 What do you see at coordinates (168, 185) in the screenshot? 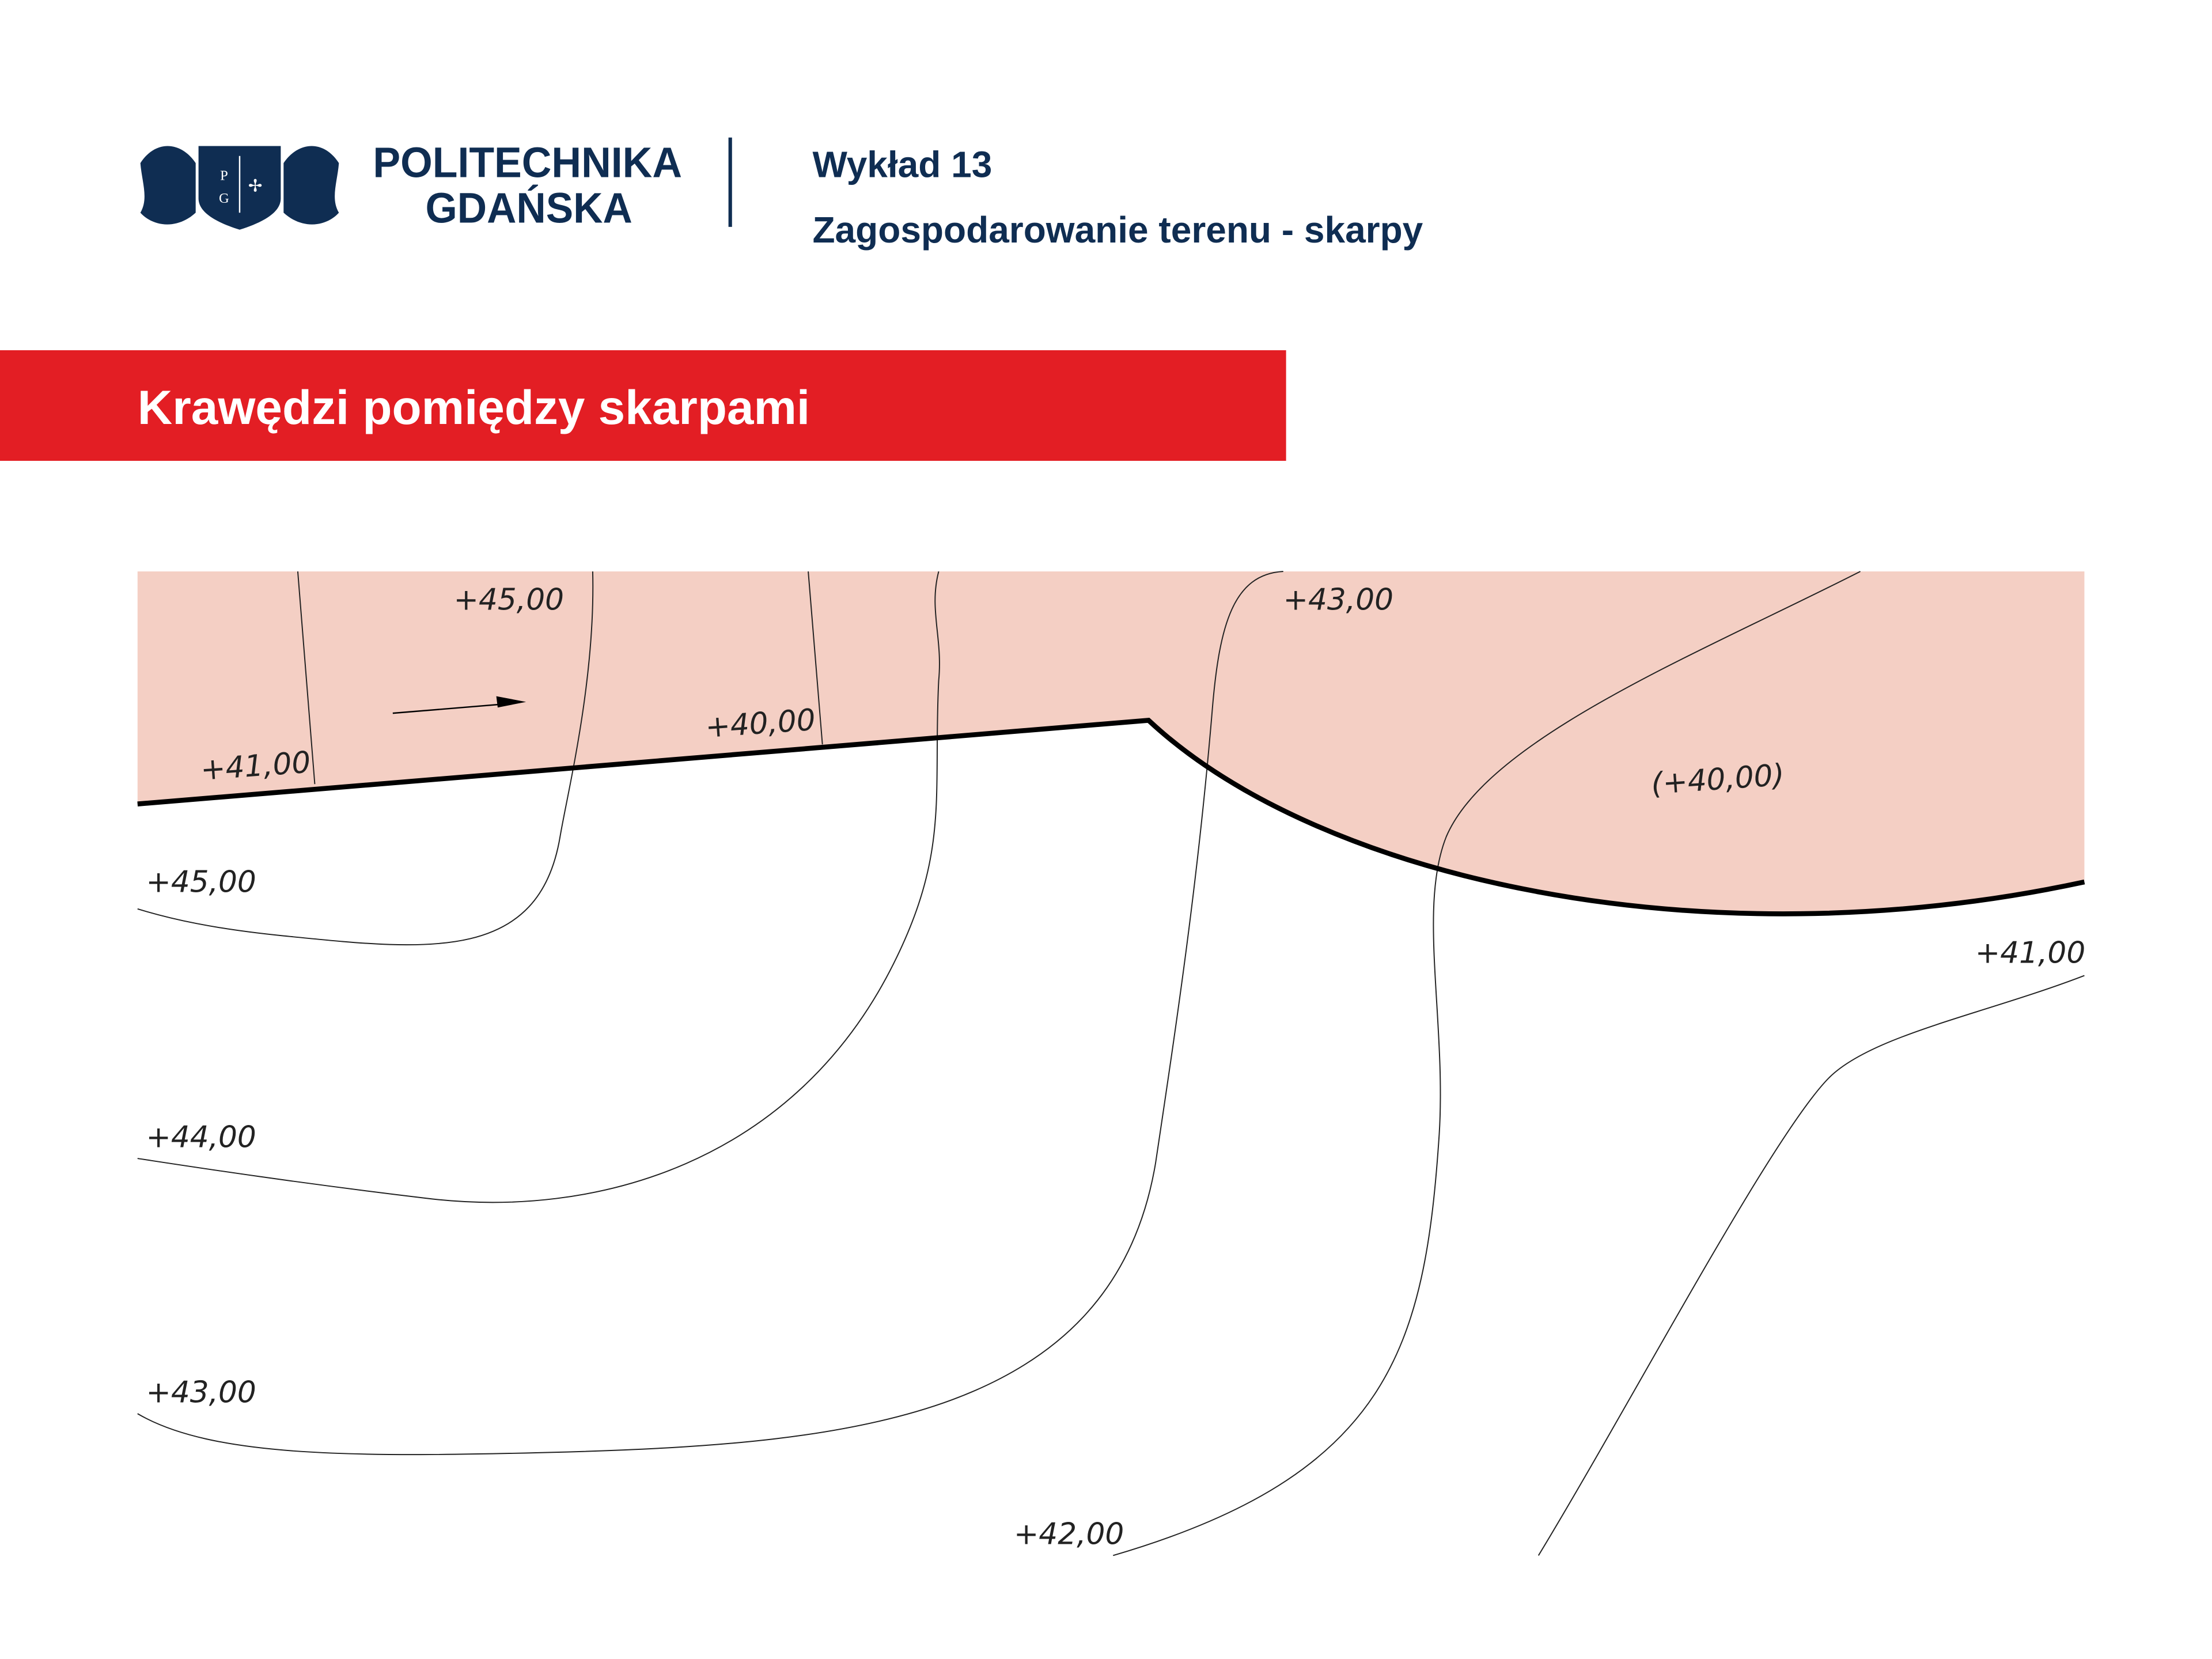
I see `logo-lion-left` at bounding box center [168, 185].